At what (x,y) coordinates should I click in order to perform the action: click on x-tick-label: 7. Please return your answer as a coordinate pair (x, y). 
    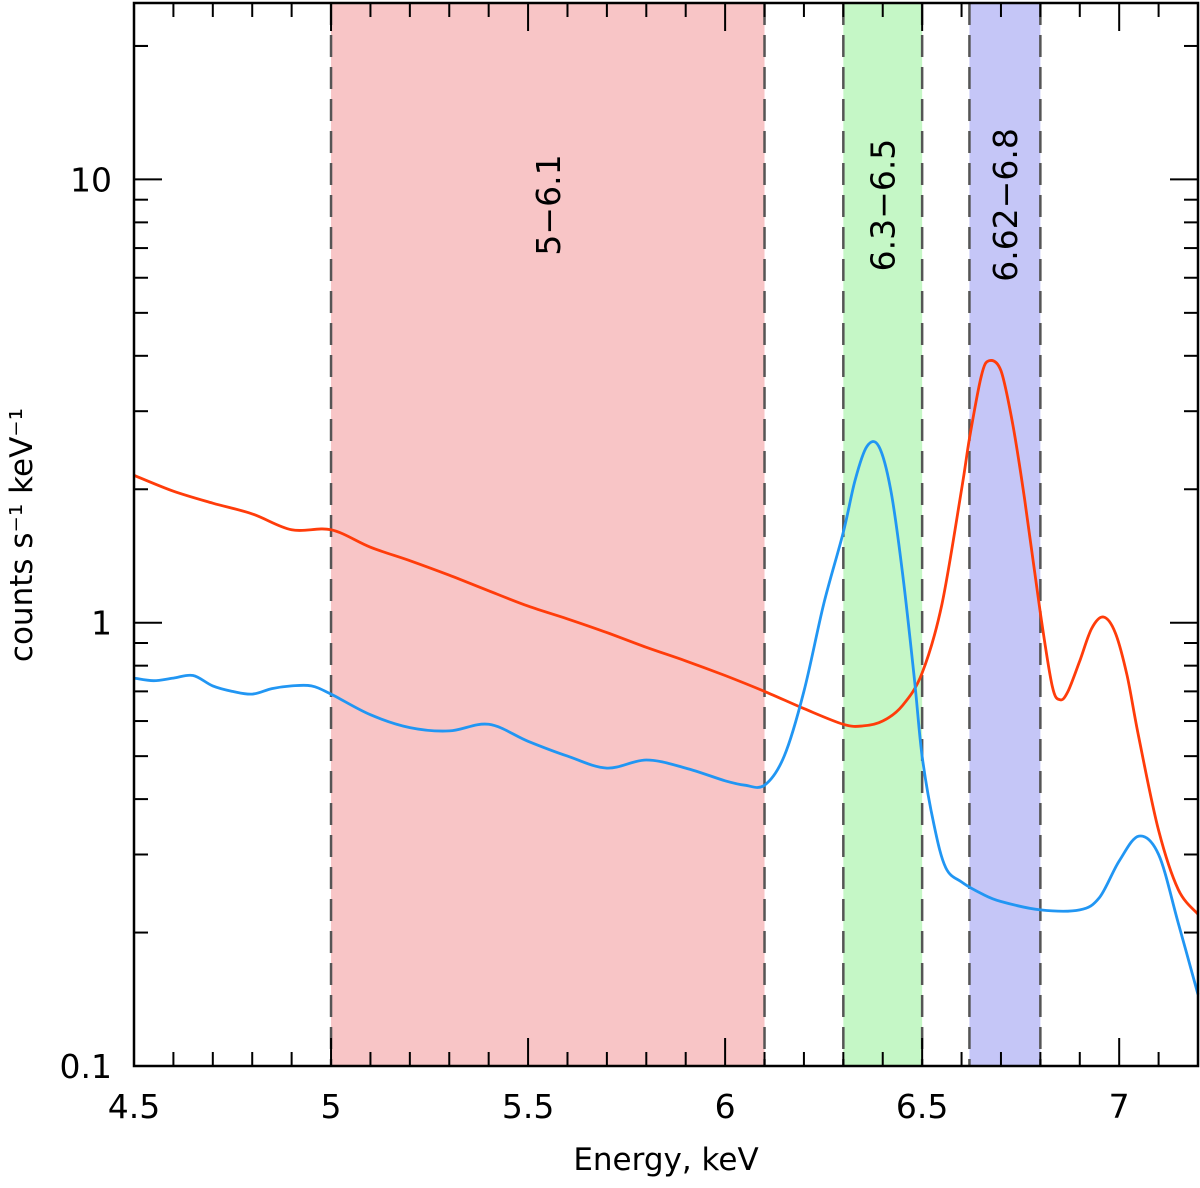
    Looking at the image, I should click on (1119, 1106).